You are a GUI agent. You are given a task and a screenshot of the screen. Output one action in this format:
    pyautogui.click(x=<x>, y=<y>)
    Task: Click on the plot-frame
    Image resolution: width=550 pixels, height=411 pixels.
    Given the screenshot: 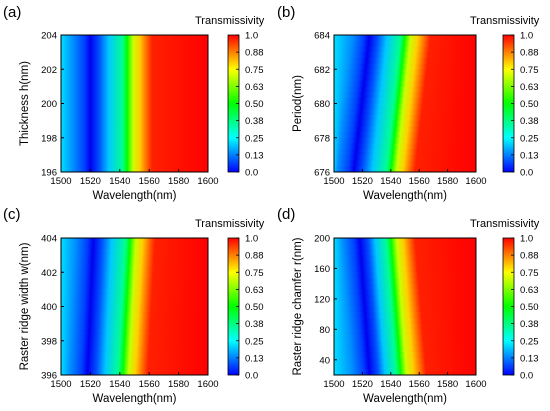 What is the action you would take?
    pyautogui.click(x=405, y=306)
    